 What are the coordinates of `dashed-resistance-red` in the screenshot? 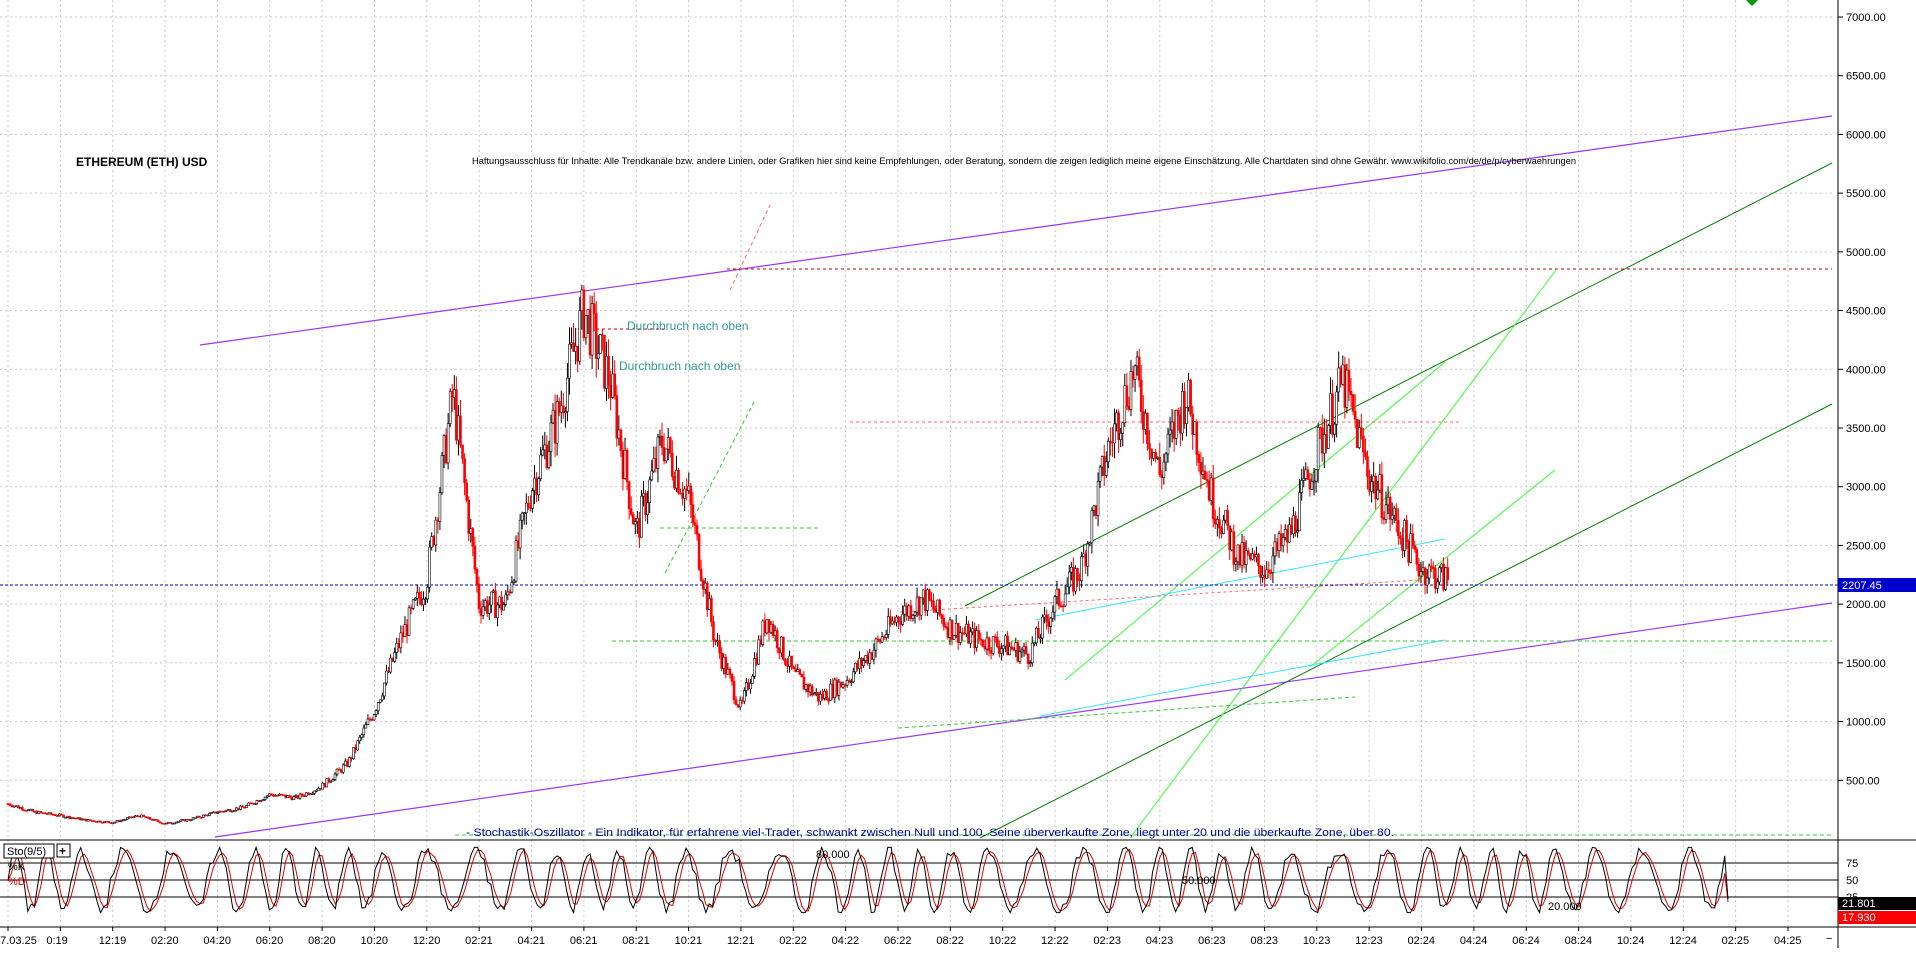 It's located at (1160, 596).